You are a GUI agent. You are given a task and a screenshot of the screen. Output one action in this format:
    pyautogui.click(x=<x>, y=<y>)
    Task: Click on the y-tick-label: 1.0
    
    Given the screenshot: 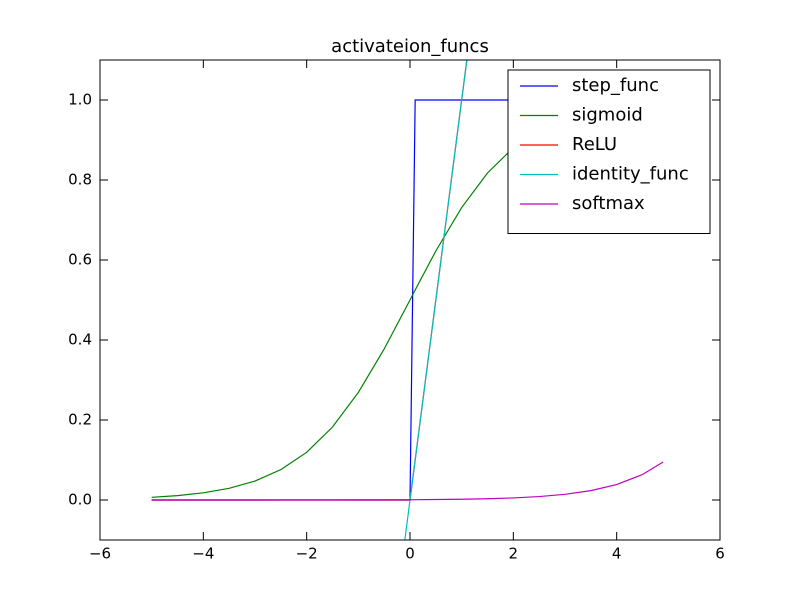 What is the action you would take?
    pyautogui.click(x=80, y=100)
    